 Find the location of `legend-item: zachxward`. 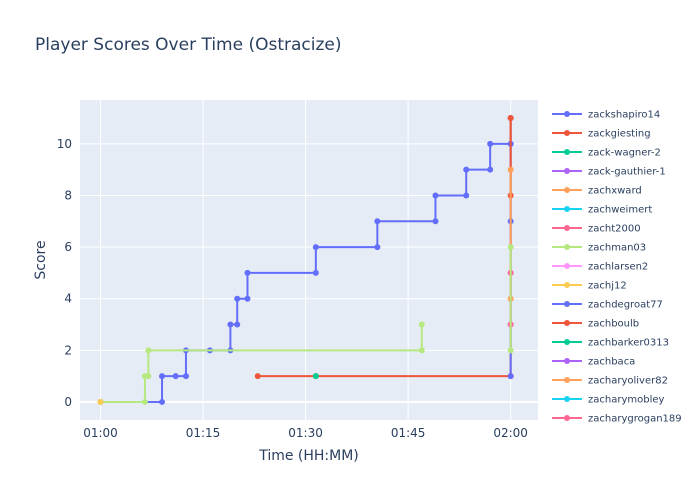

legend-item: zachxward is located at coordinates (597, 191).